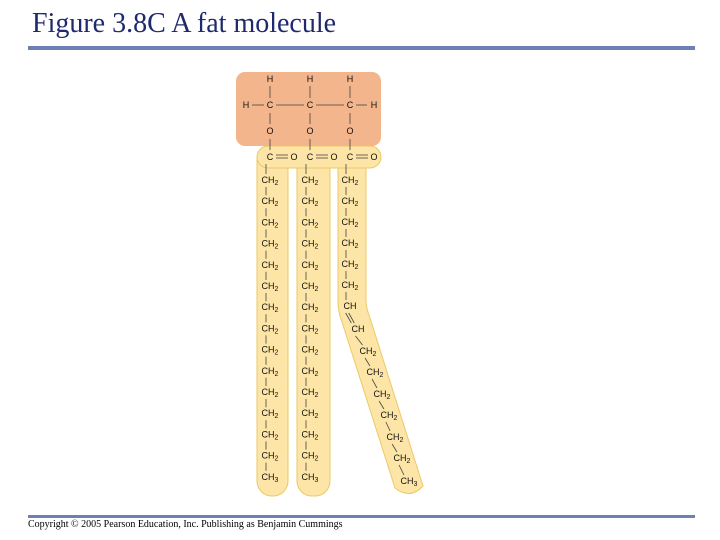 This screenshot has height=540, width=720. I want to click on glycerol-carbon-1: C, so click(270, 105).